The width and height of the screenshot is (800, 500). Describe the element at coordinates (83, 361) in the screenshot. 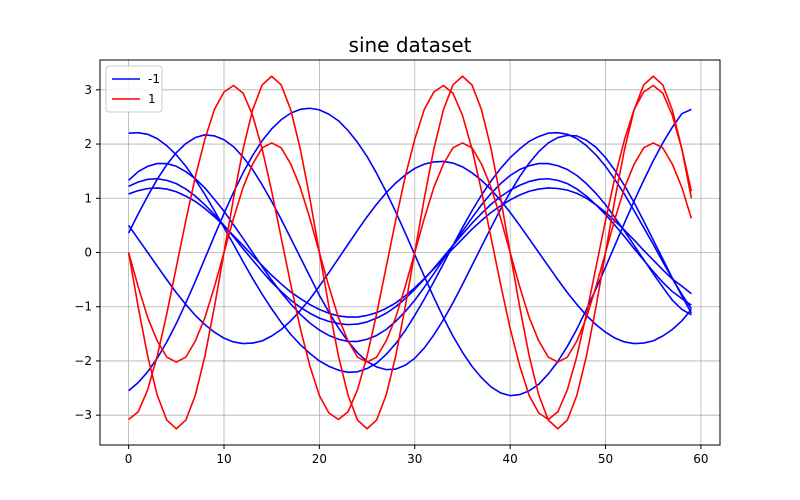

I see `y-tick-label: −2` at that location.